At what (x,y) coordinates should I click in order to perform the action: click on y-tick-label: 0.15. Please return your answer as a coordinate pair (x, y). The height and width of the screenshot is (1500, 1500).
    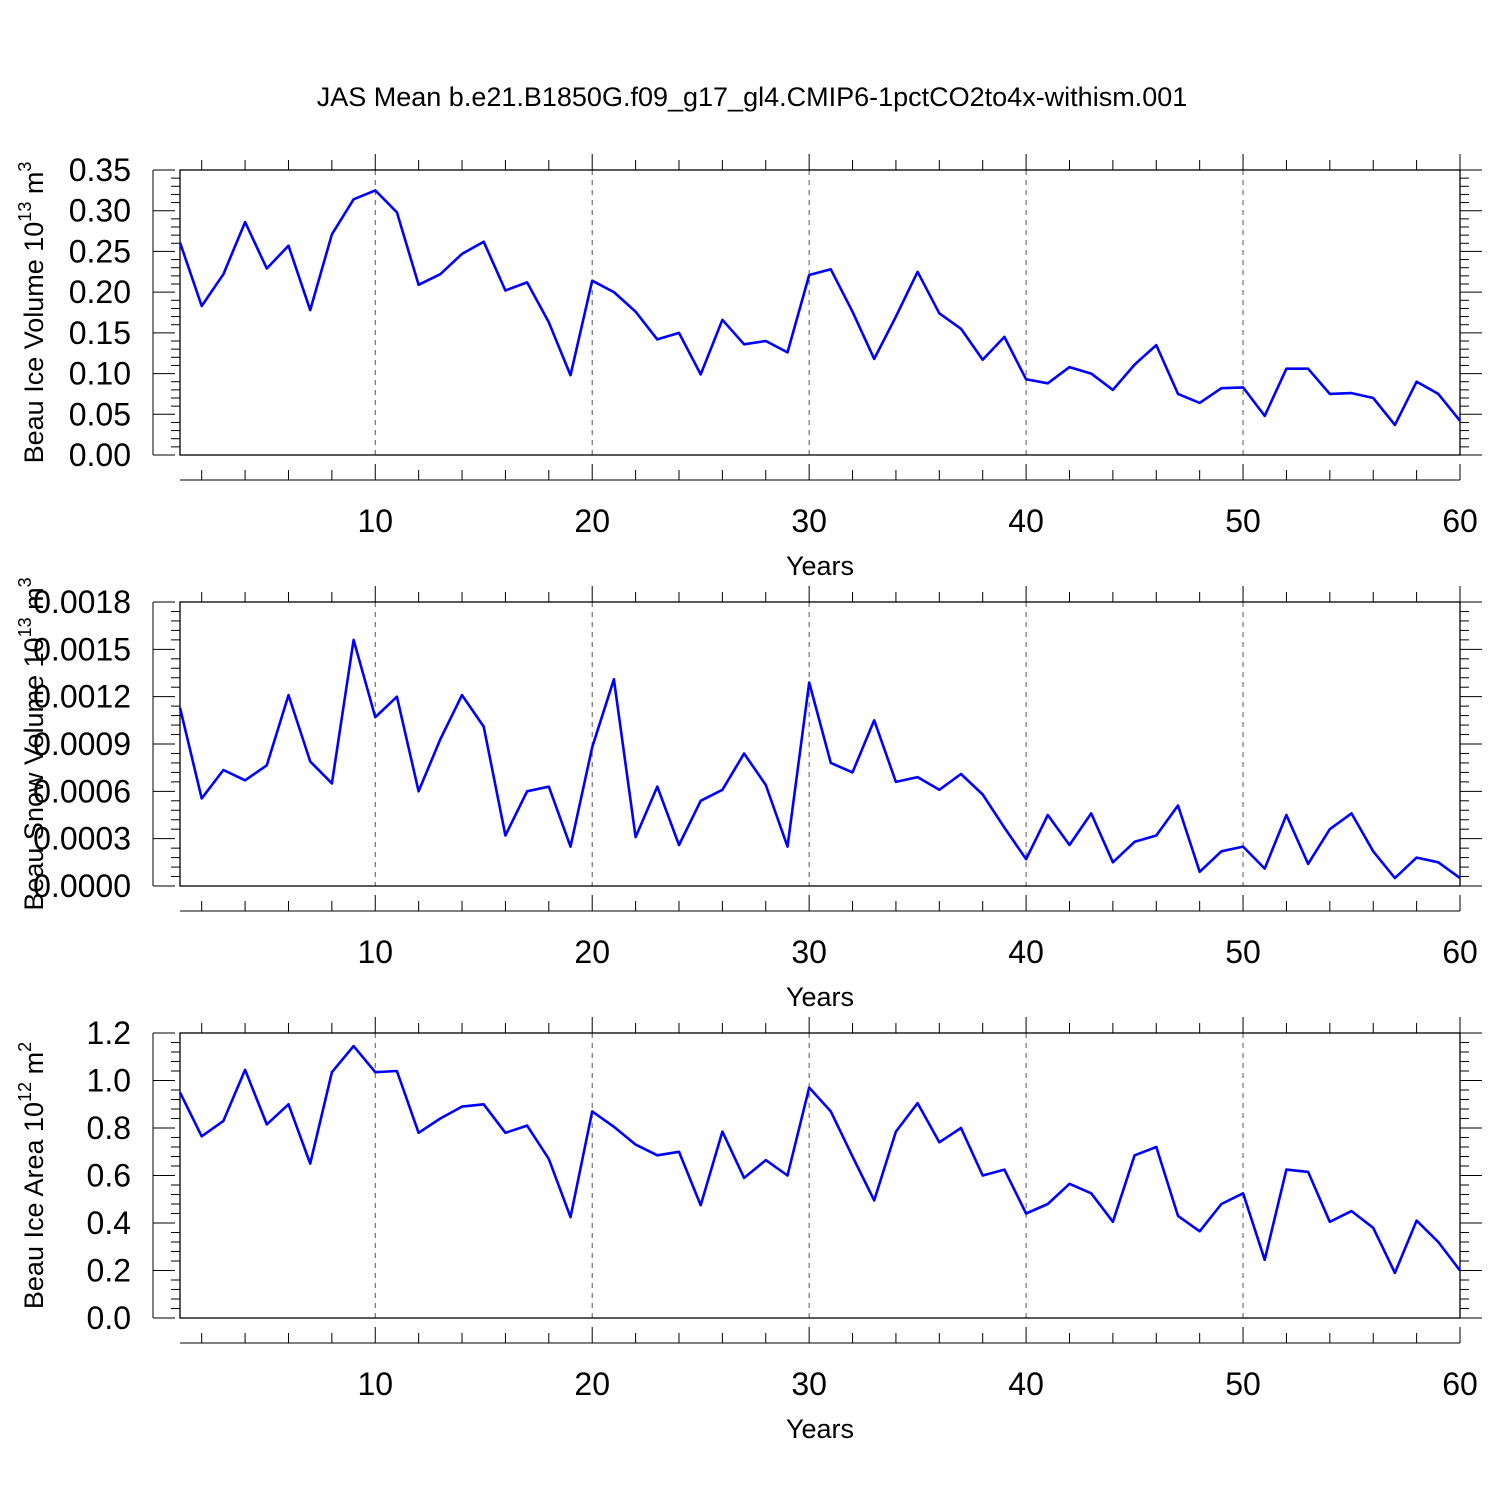
    Looking at the image, I should click on (100, 333).